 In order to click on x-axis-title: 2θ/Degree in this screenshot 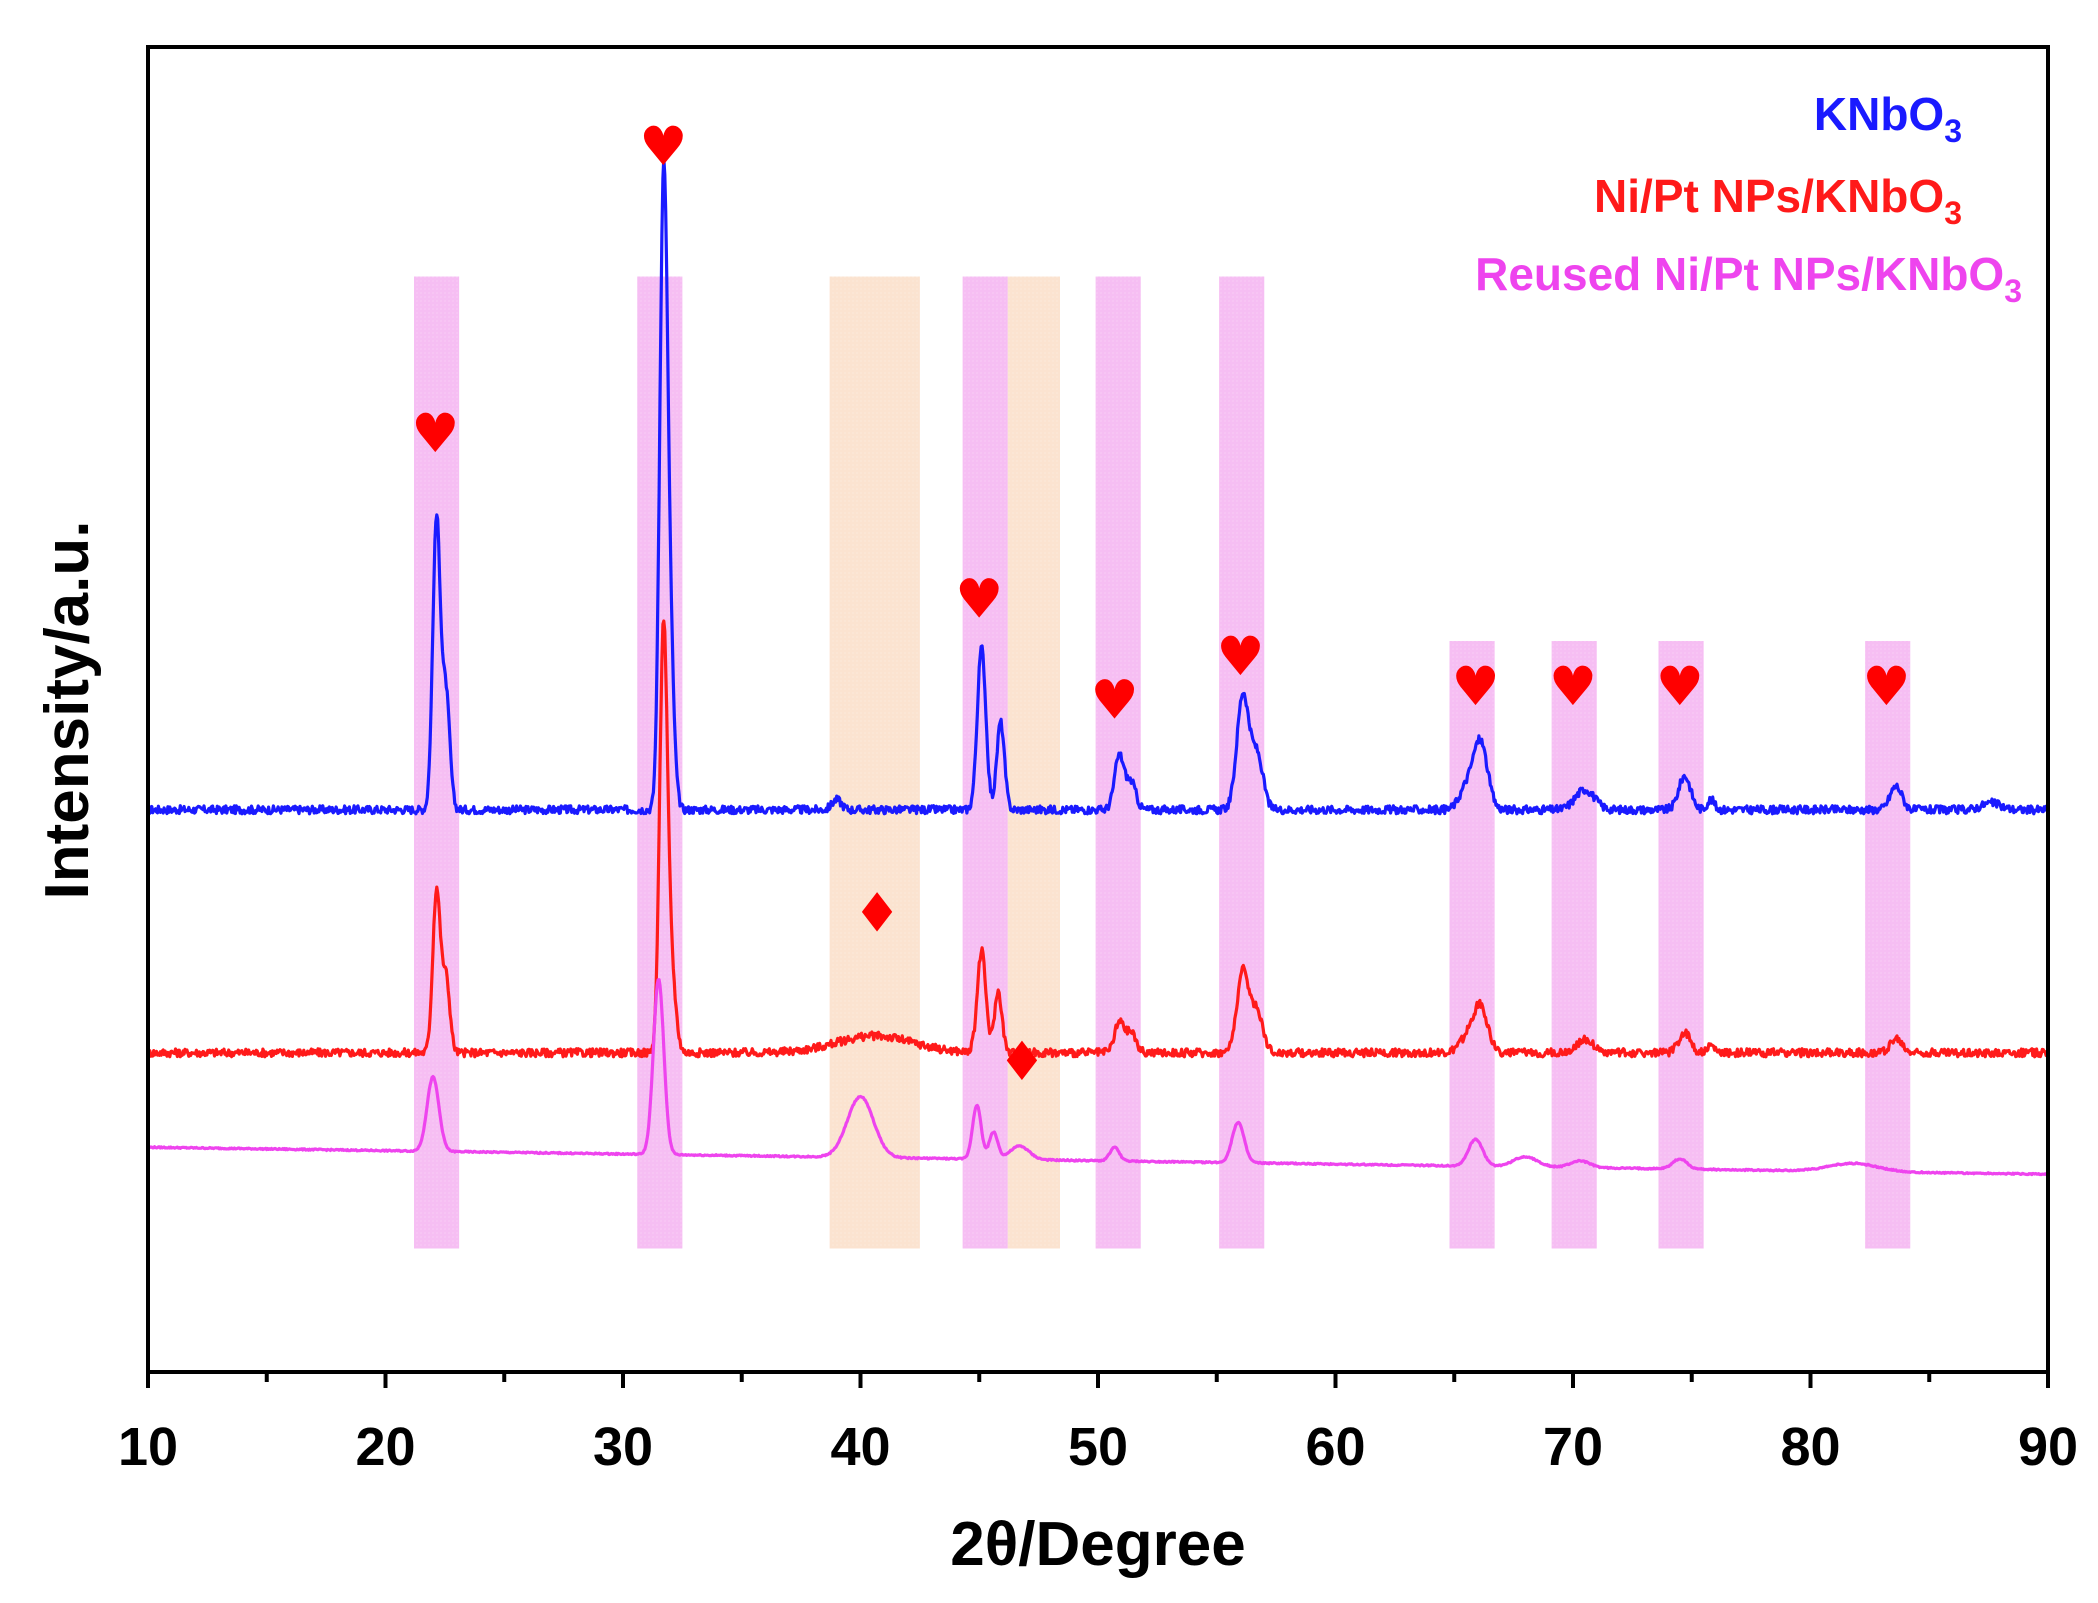, I will do `click(1097, 1544)`.